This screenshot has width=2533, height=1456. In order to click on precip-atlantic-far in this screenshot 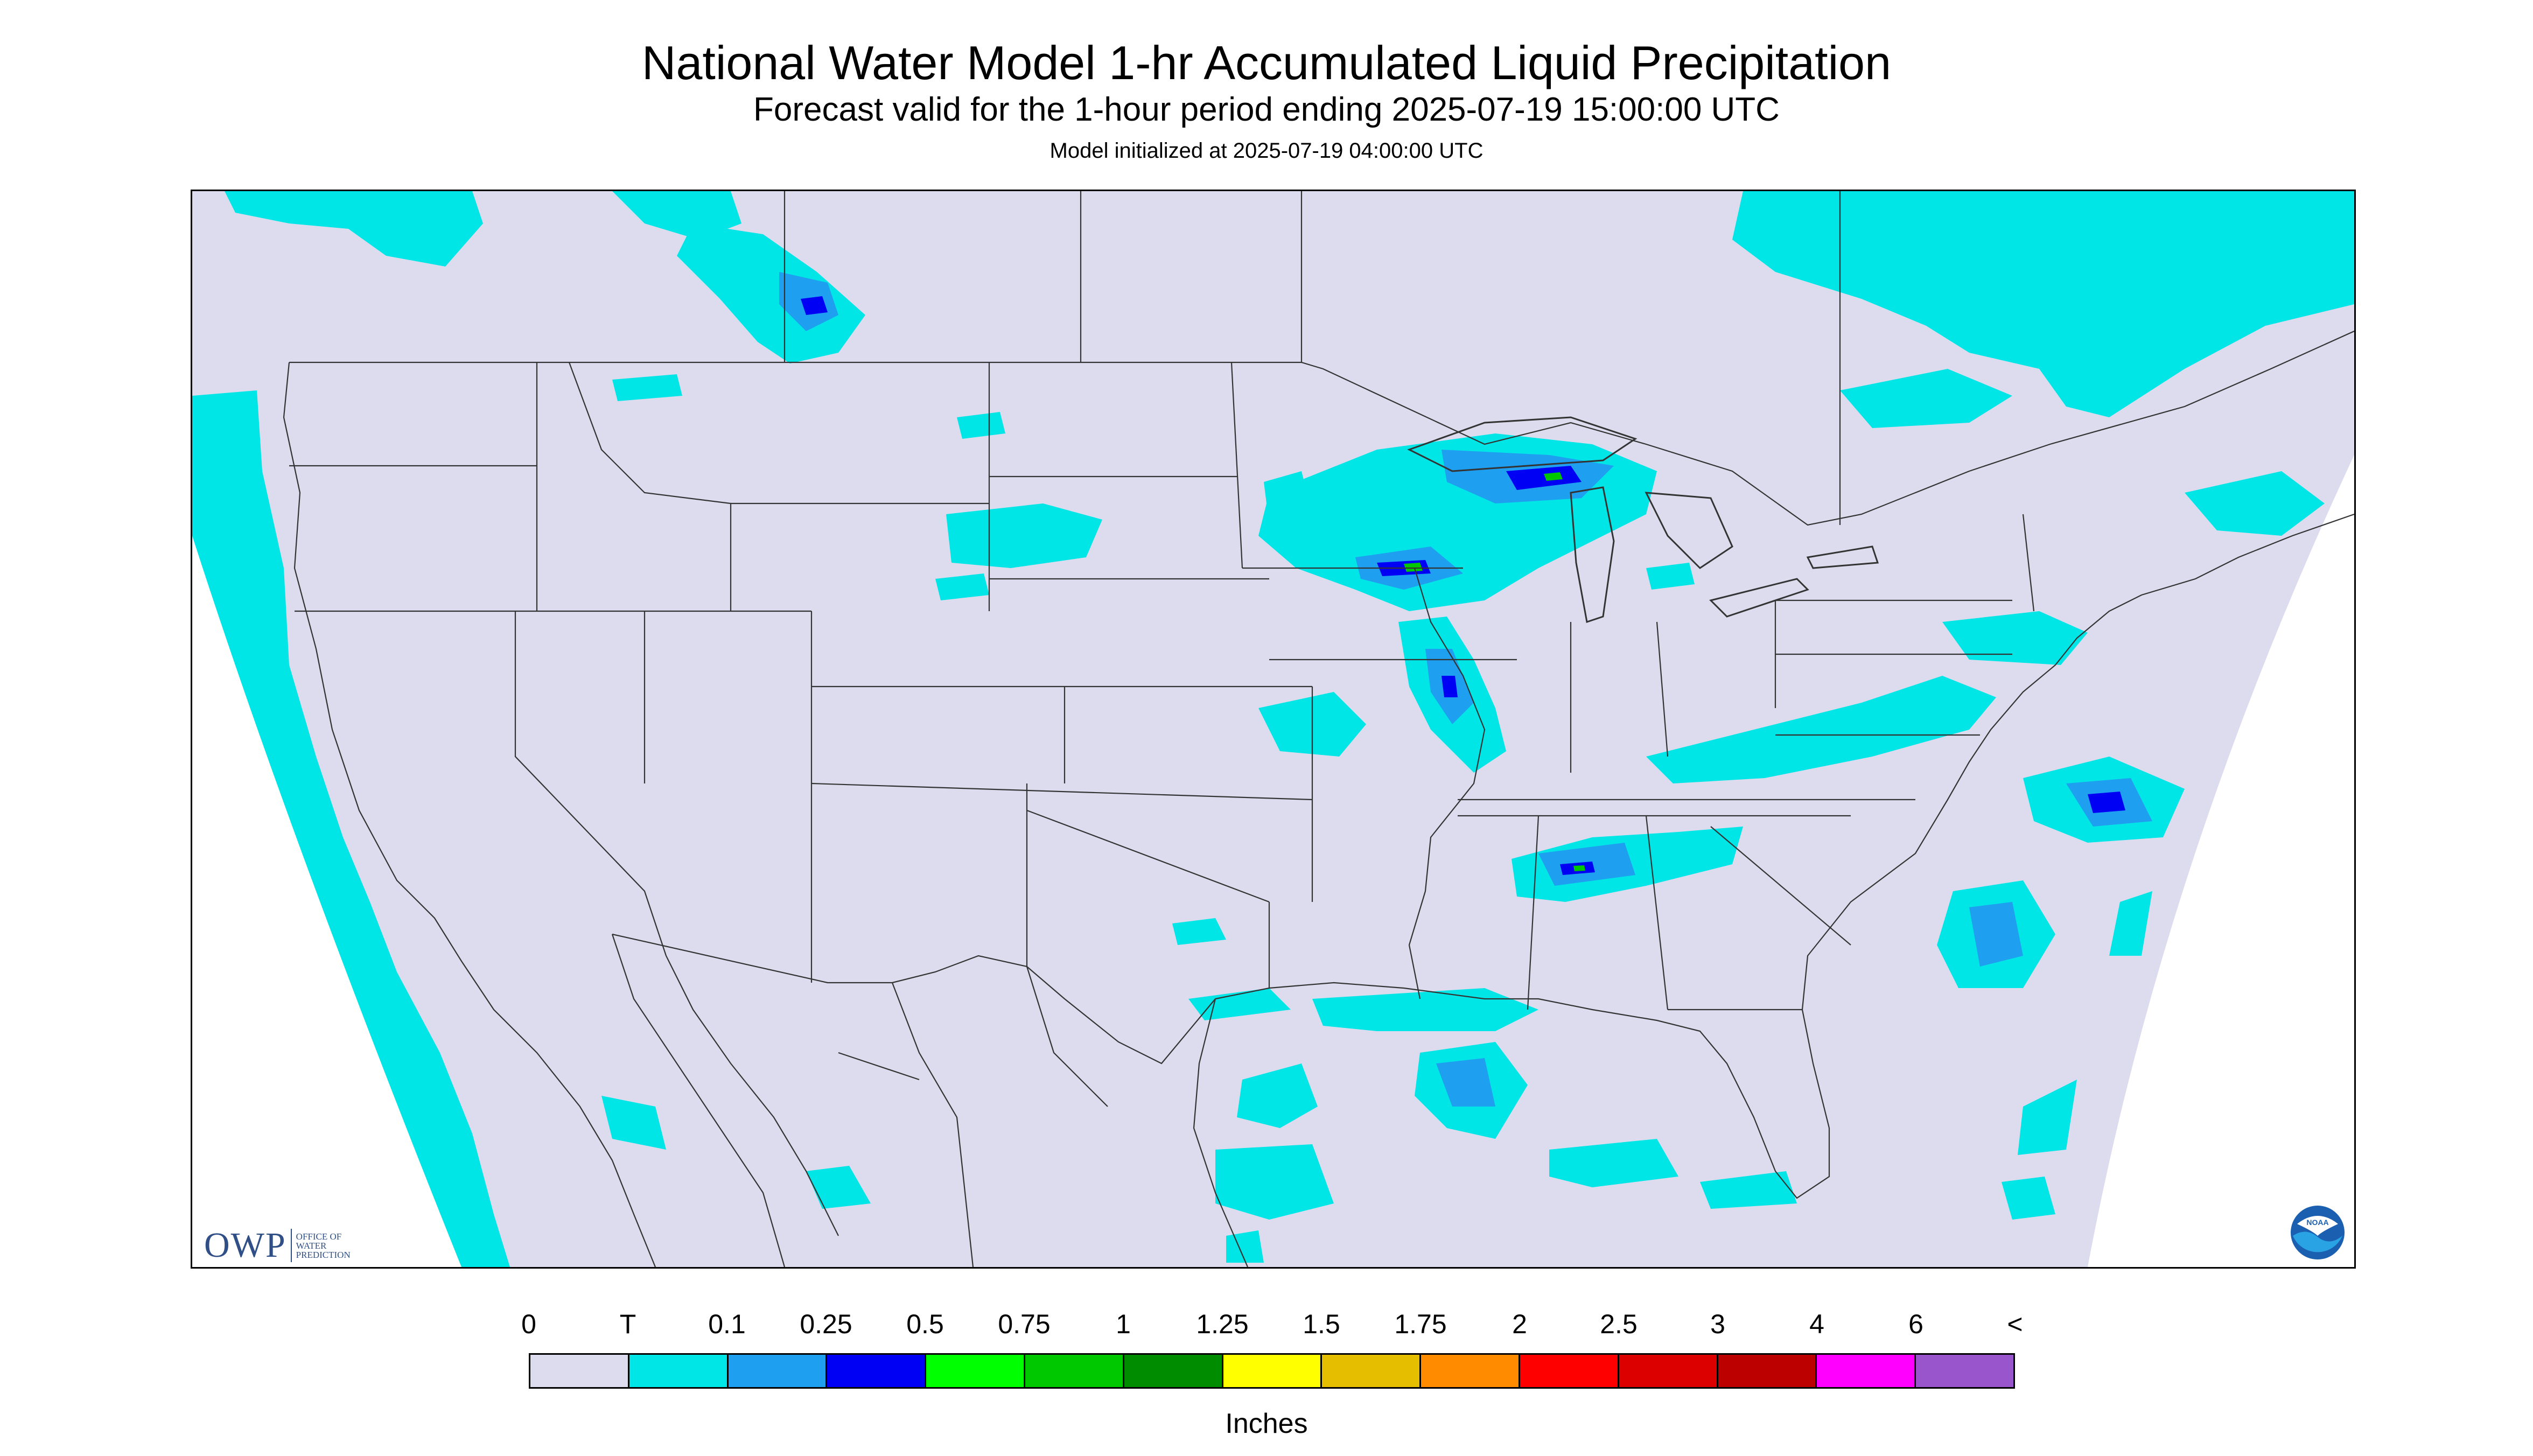, I will do `click(2130, 923)`.